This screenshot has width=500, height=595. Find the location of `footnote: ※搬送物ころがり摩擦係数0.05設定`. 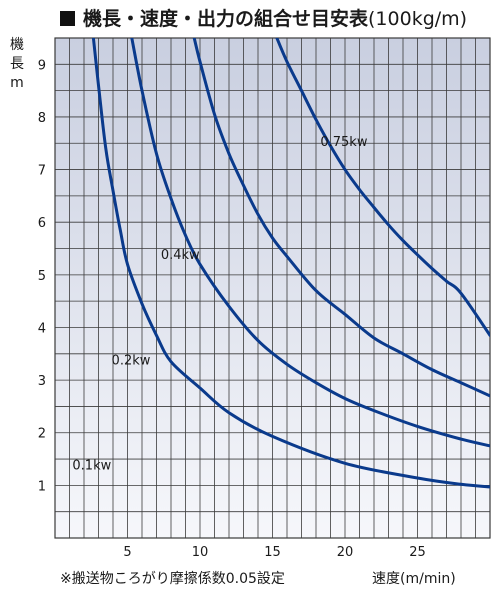

footnote: ※搬送物ころがり摩擦係数0.05設定 is located at coordinates (172, 579).